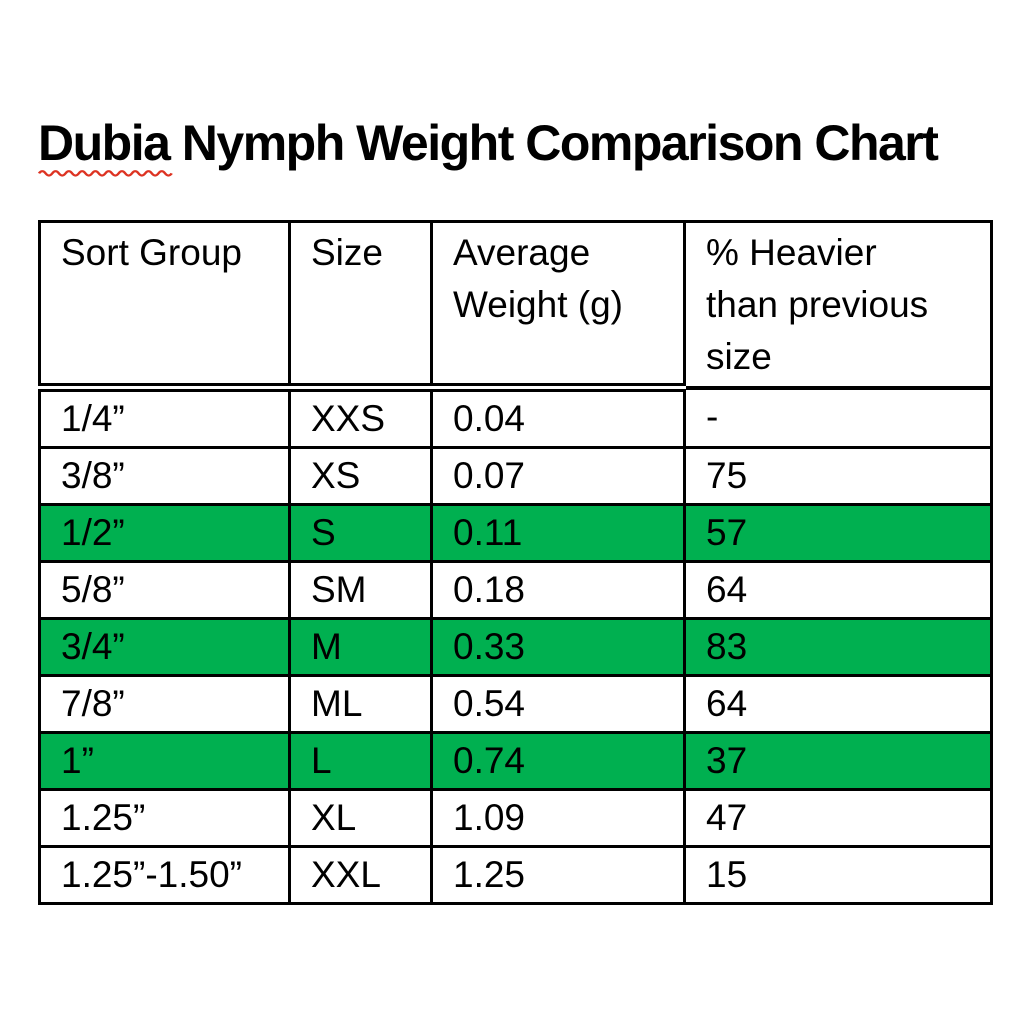 The image size is (1024, 1024). Describe the element at coordinates (104, 143) in the screenshot. I see `title-word-dubia: Dubia` at that location.